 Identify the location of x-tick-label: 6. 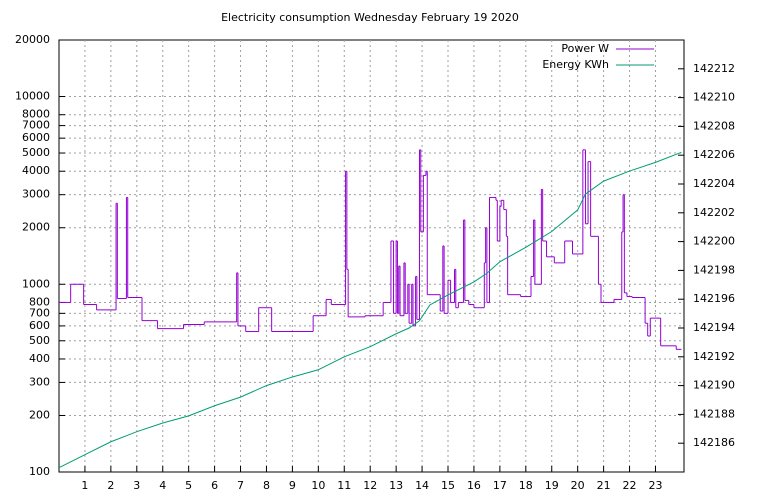
(214, 485).